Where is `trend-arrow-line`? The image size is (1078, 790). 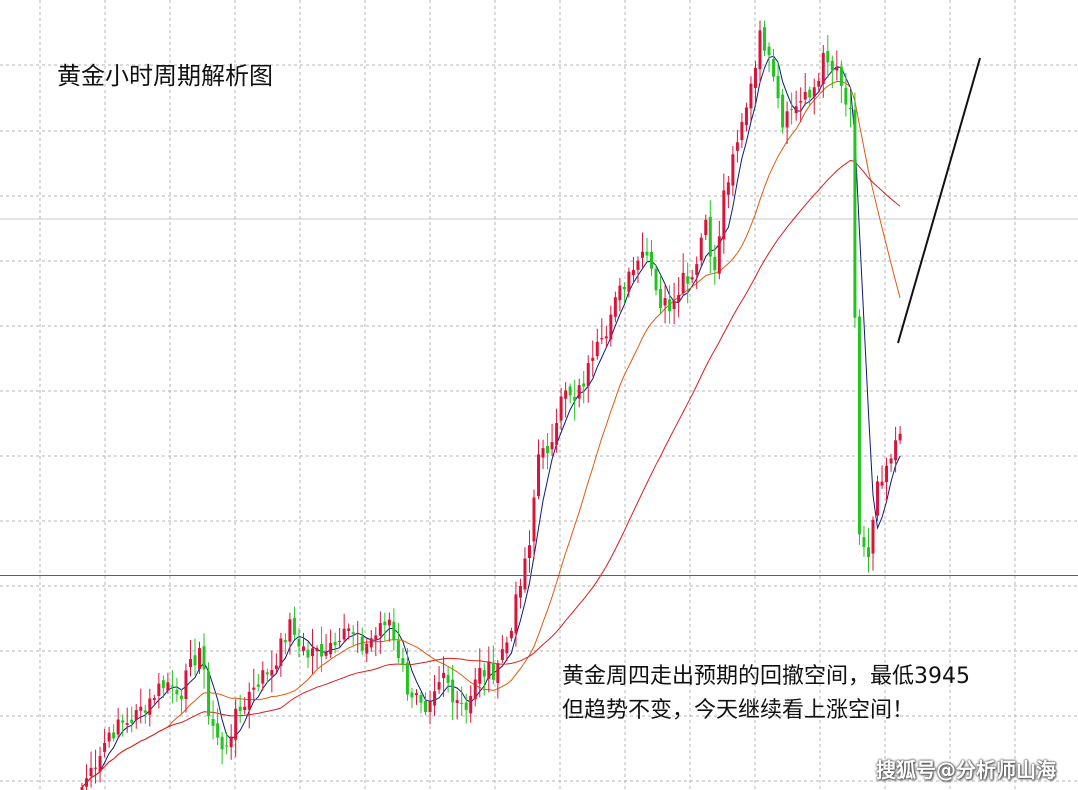 trend-arrow-line is located at coordinates (939, 200).